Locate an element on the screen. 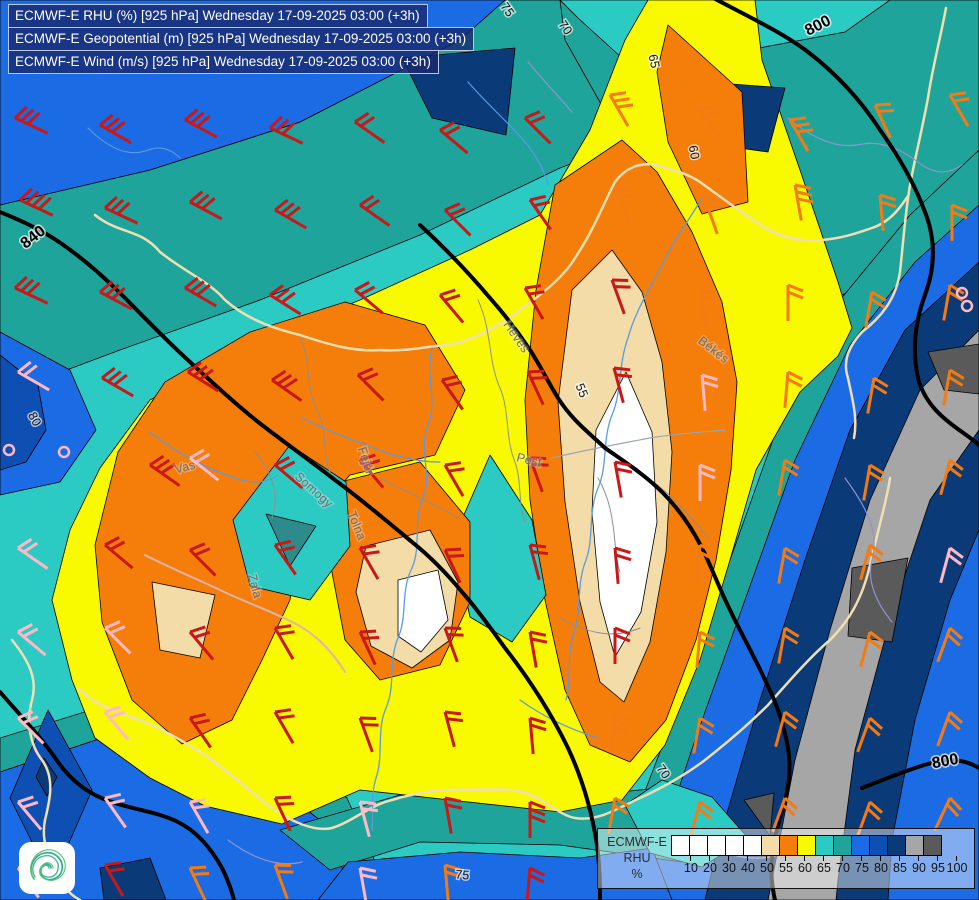  legend-tick-label: 20 is located at coordinates (710, 868).